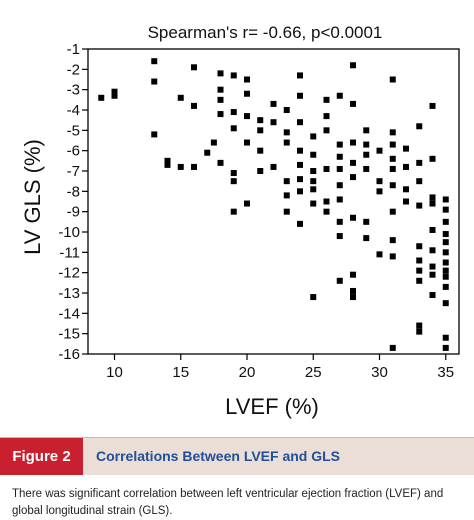 This screenshot has width=474, height=520. I want to click on y-tick-label: -6, so click(73, 151).